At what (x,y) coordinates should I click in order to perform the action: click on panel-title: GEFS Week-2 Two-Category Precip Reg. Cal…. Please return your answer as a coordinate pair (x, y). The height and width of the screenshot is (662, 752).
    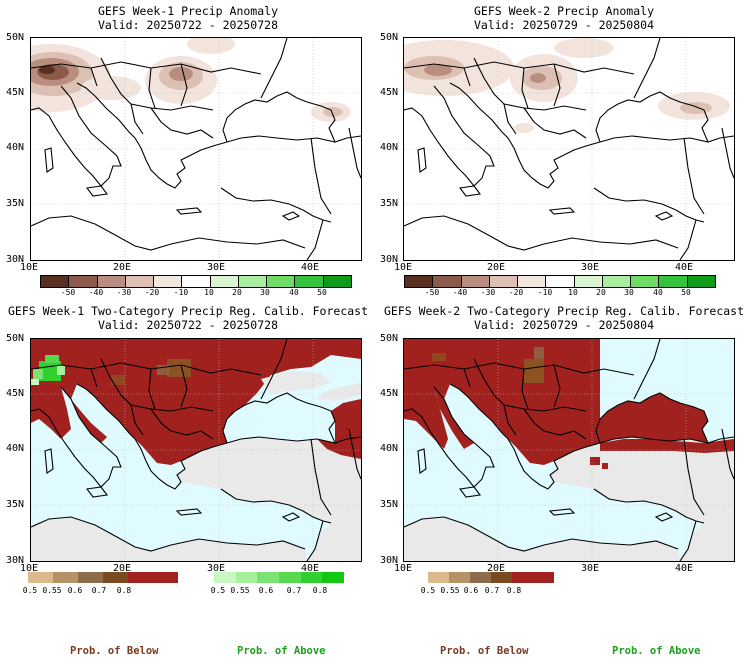
    Looking at the image, I should click on (564, 311).